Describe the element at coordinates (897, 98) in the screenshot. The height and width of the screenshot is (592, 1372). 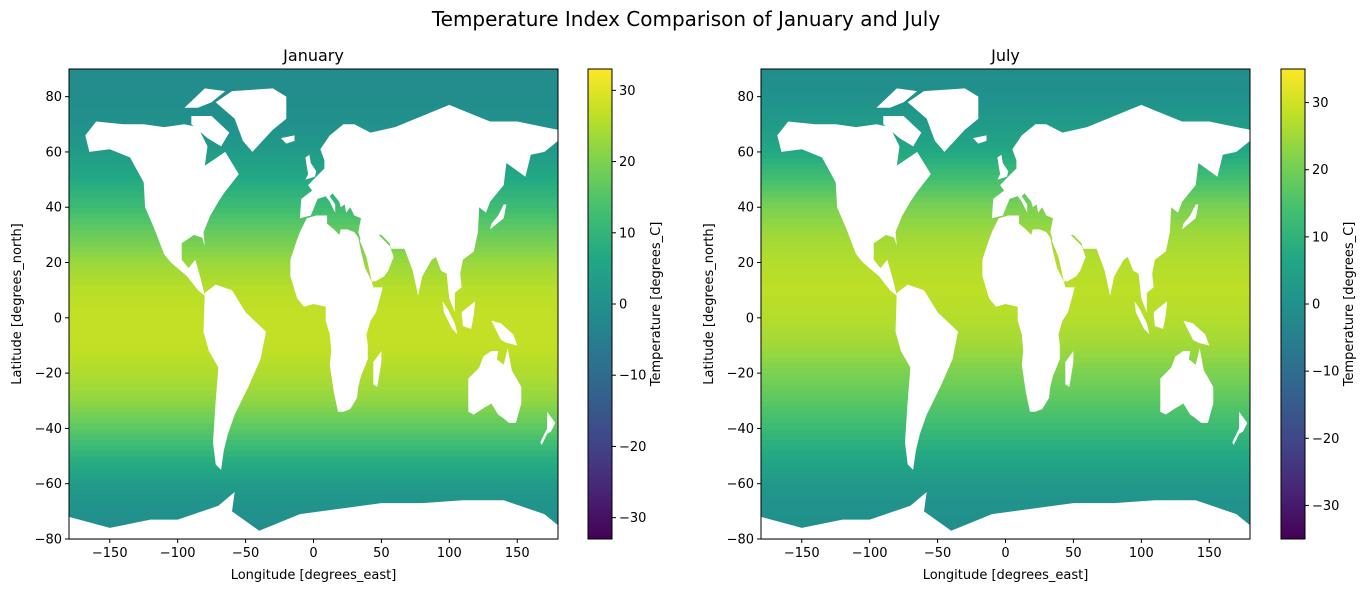
I see `landmass-ellesmere` at that location.